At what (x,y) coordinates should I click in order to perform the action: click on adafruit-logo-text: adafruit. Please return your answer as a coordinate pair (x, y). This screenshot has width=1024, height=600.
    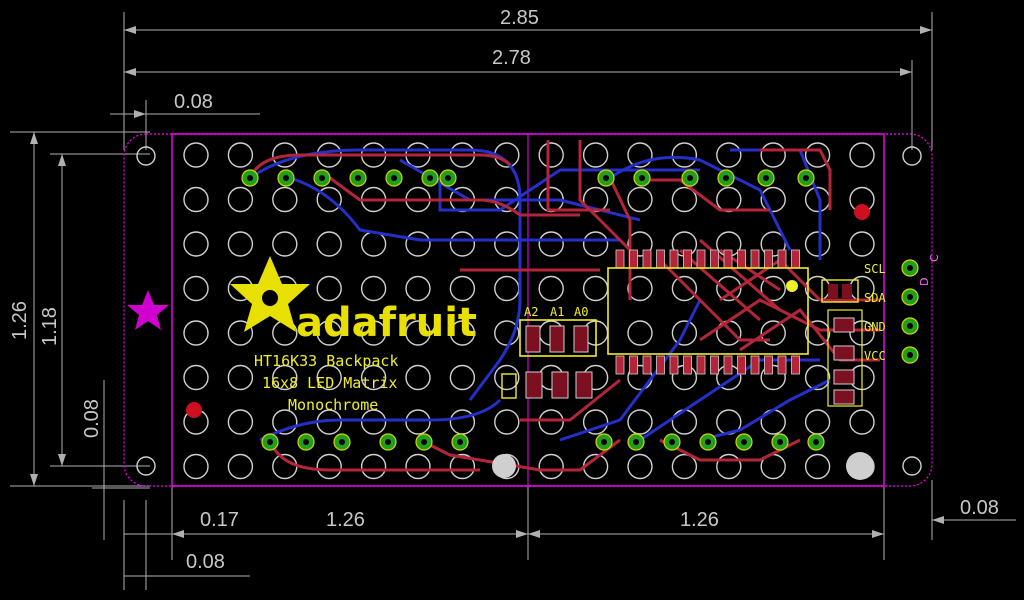
    Looking at the image, I should click on (386, 323).